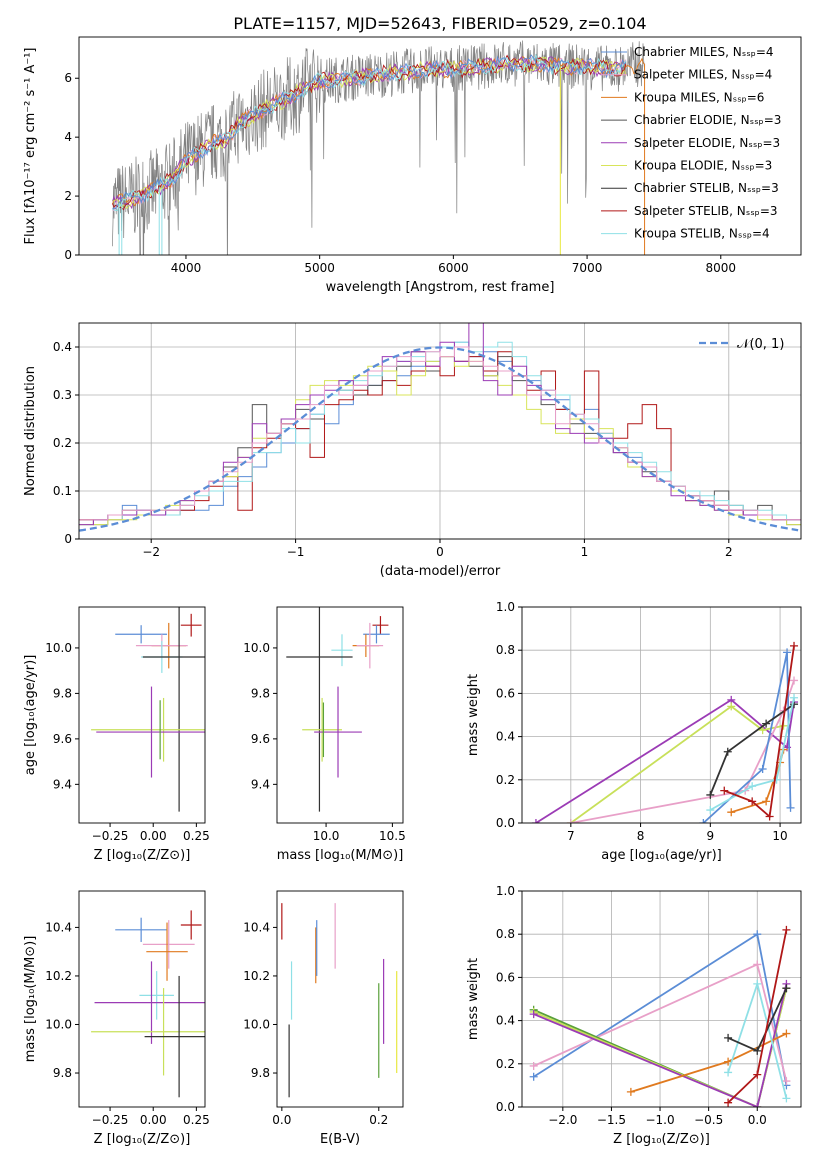 This screenshot has width=819, height=1170. Describe the element at coordinates (779, 836) in the screenshot. I see `x-tick-label: 10` at that location.